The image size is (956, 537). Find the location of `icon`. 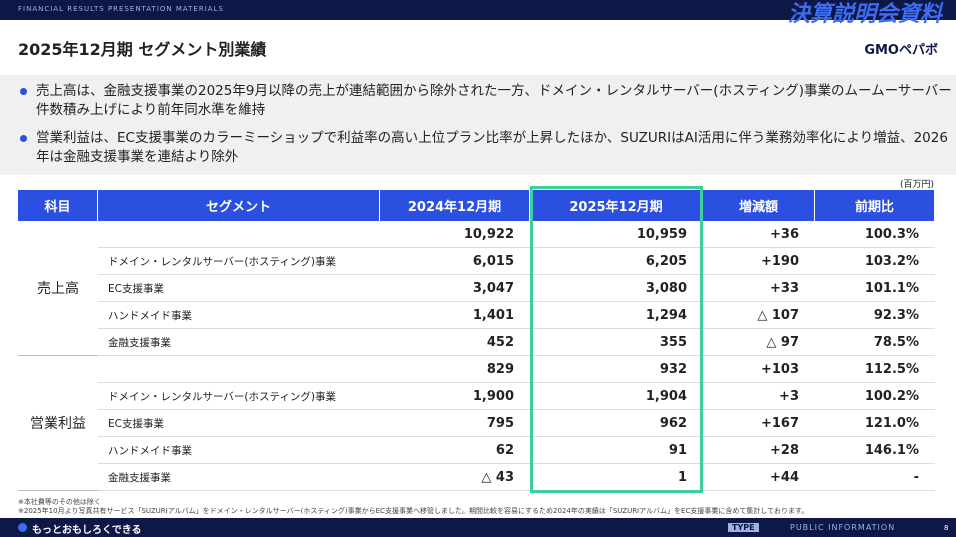

icon is located at coordinates (22, 527).